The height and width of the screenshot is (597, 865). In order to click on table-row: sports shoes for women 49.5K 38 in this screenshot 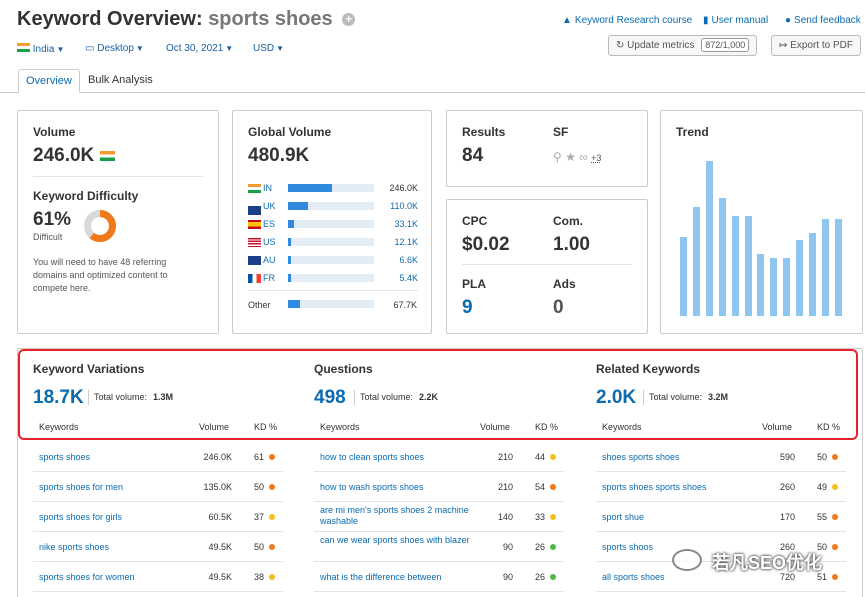, I will do `click(158, 577)`.